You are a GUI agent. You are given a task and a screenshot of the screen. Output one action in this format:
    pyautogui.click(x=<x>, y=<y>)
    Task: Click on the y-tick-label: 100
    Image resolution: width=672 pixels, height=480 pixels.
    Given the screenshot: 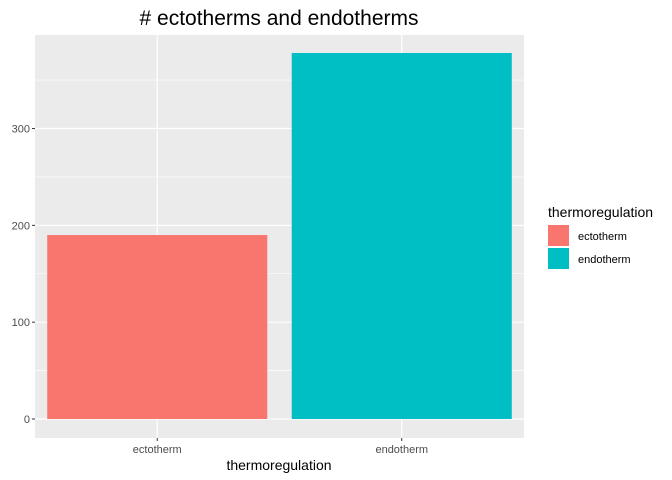 What is the action you would take?
    pyautogui.click(x=21, y=323)
    